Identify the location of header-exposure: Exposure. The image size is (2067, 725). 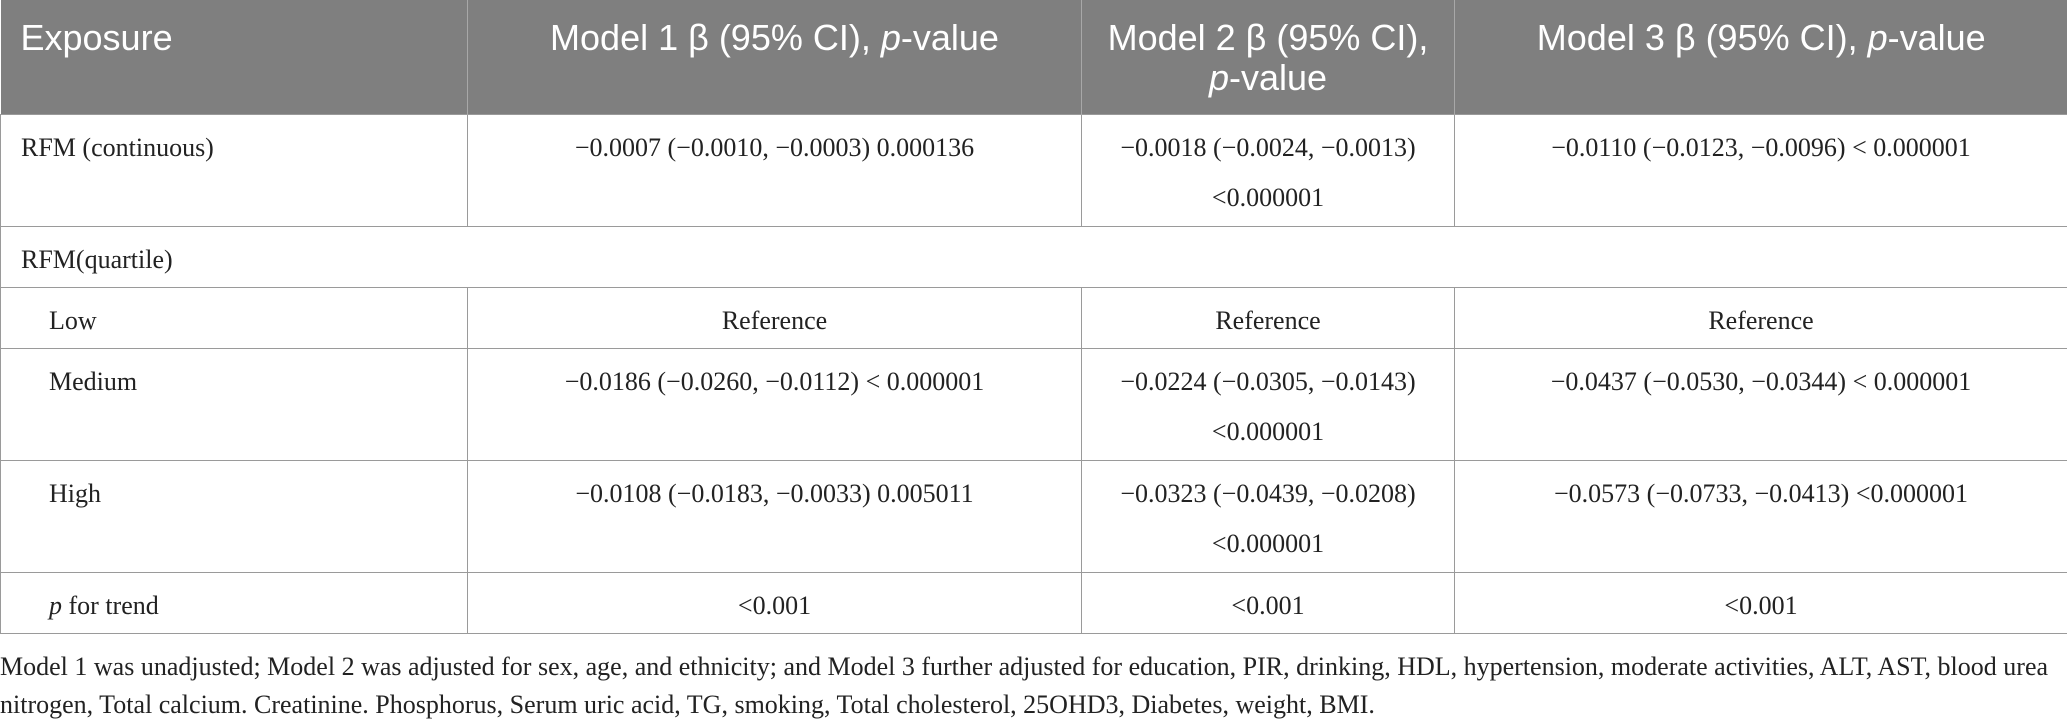
(234, 57).